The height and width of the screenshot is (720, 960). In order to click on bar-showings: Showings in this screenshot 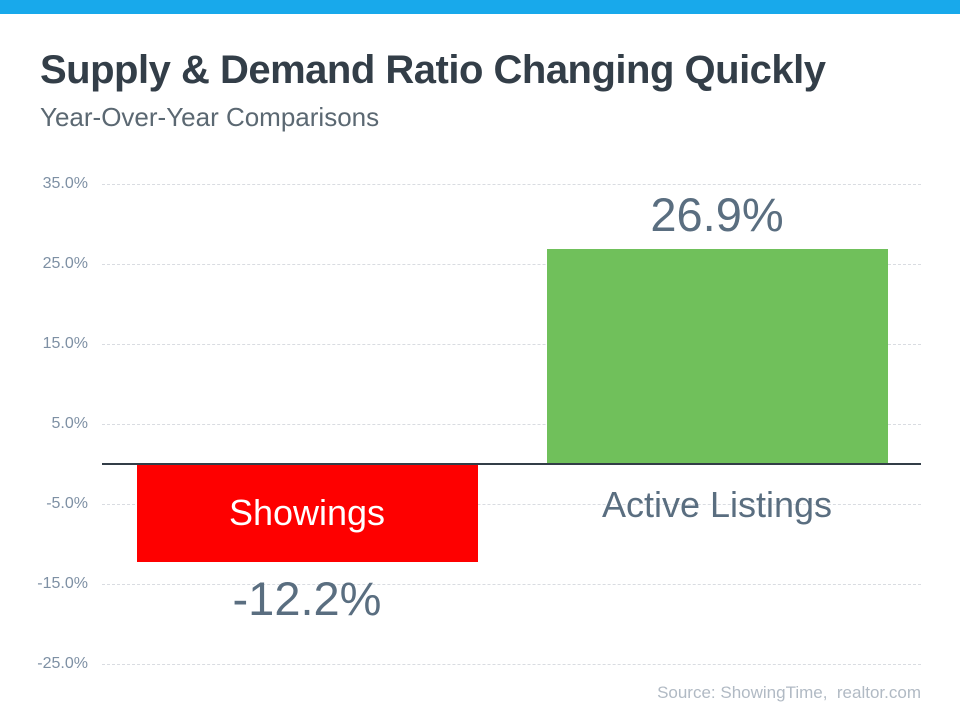, I will do `click(307, 513)`.